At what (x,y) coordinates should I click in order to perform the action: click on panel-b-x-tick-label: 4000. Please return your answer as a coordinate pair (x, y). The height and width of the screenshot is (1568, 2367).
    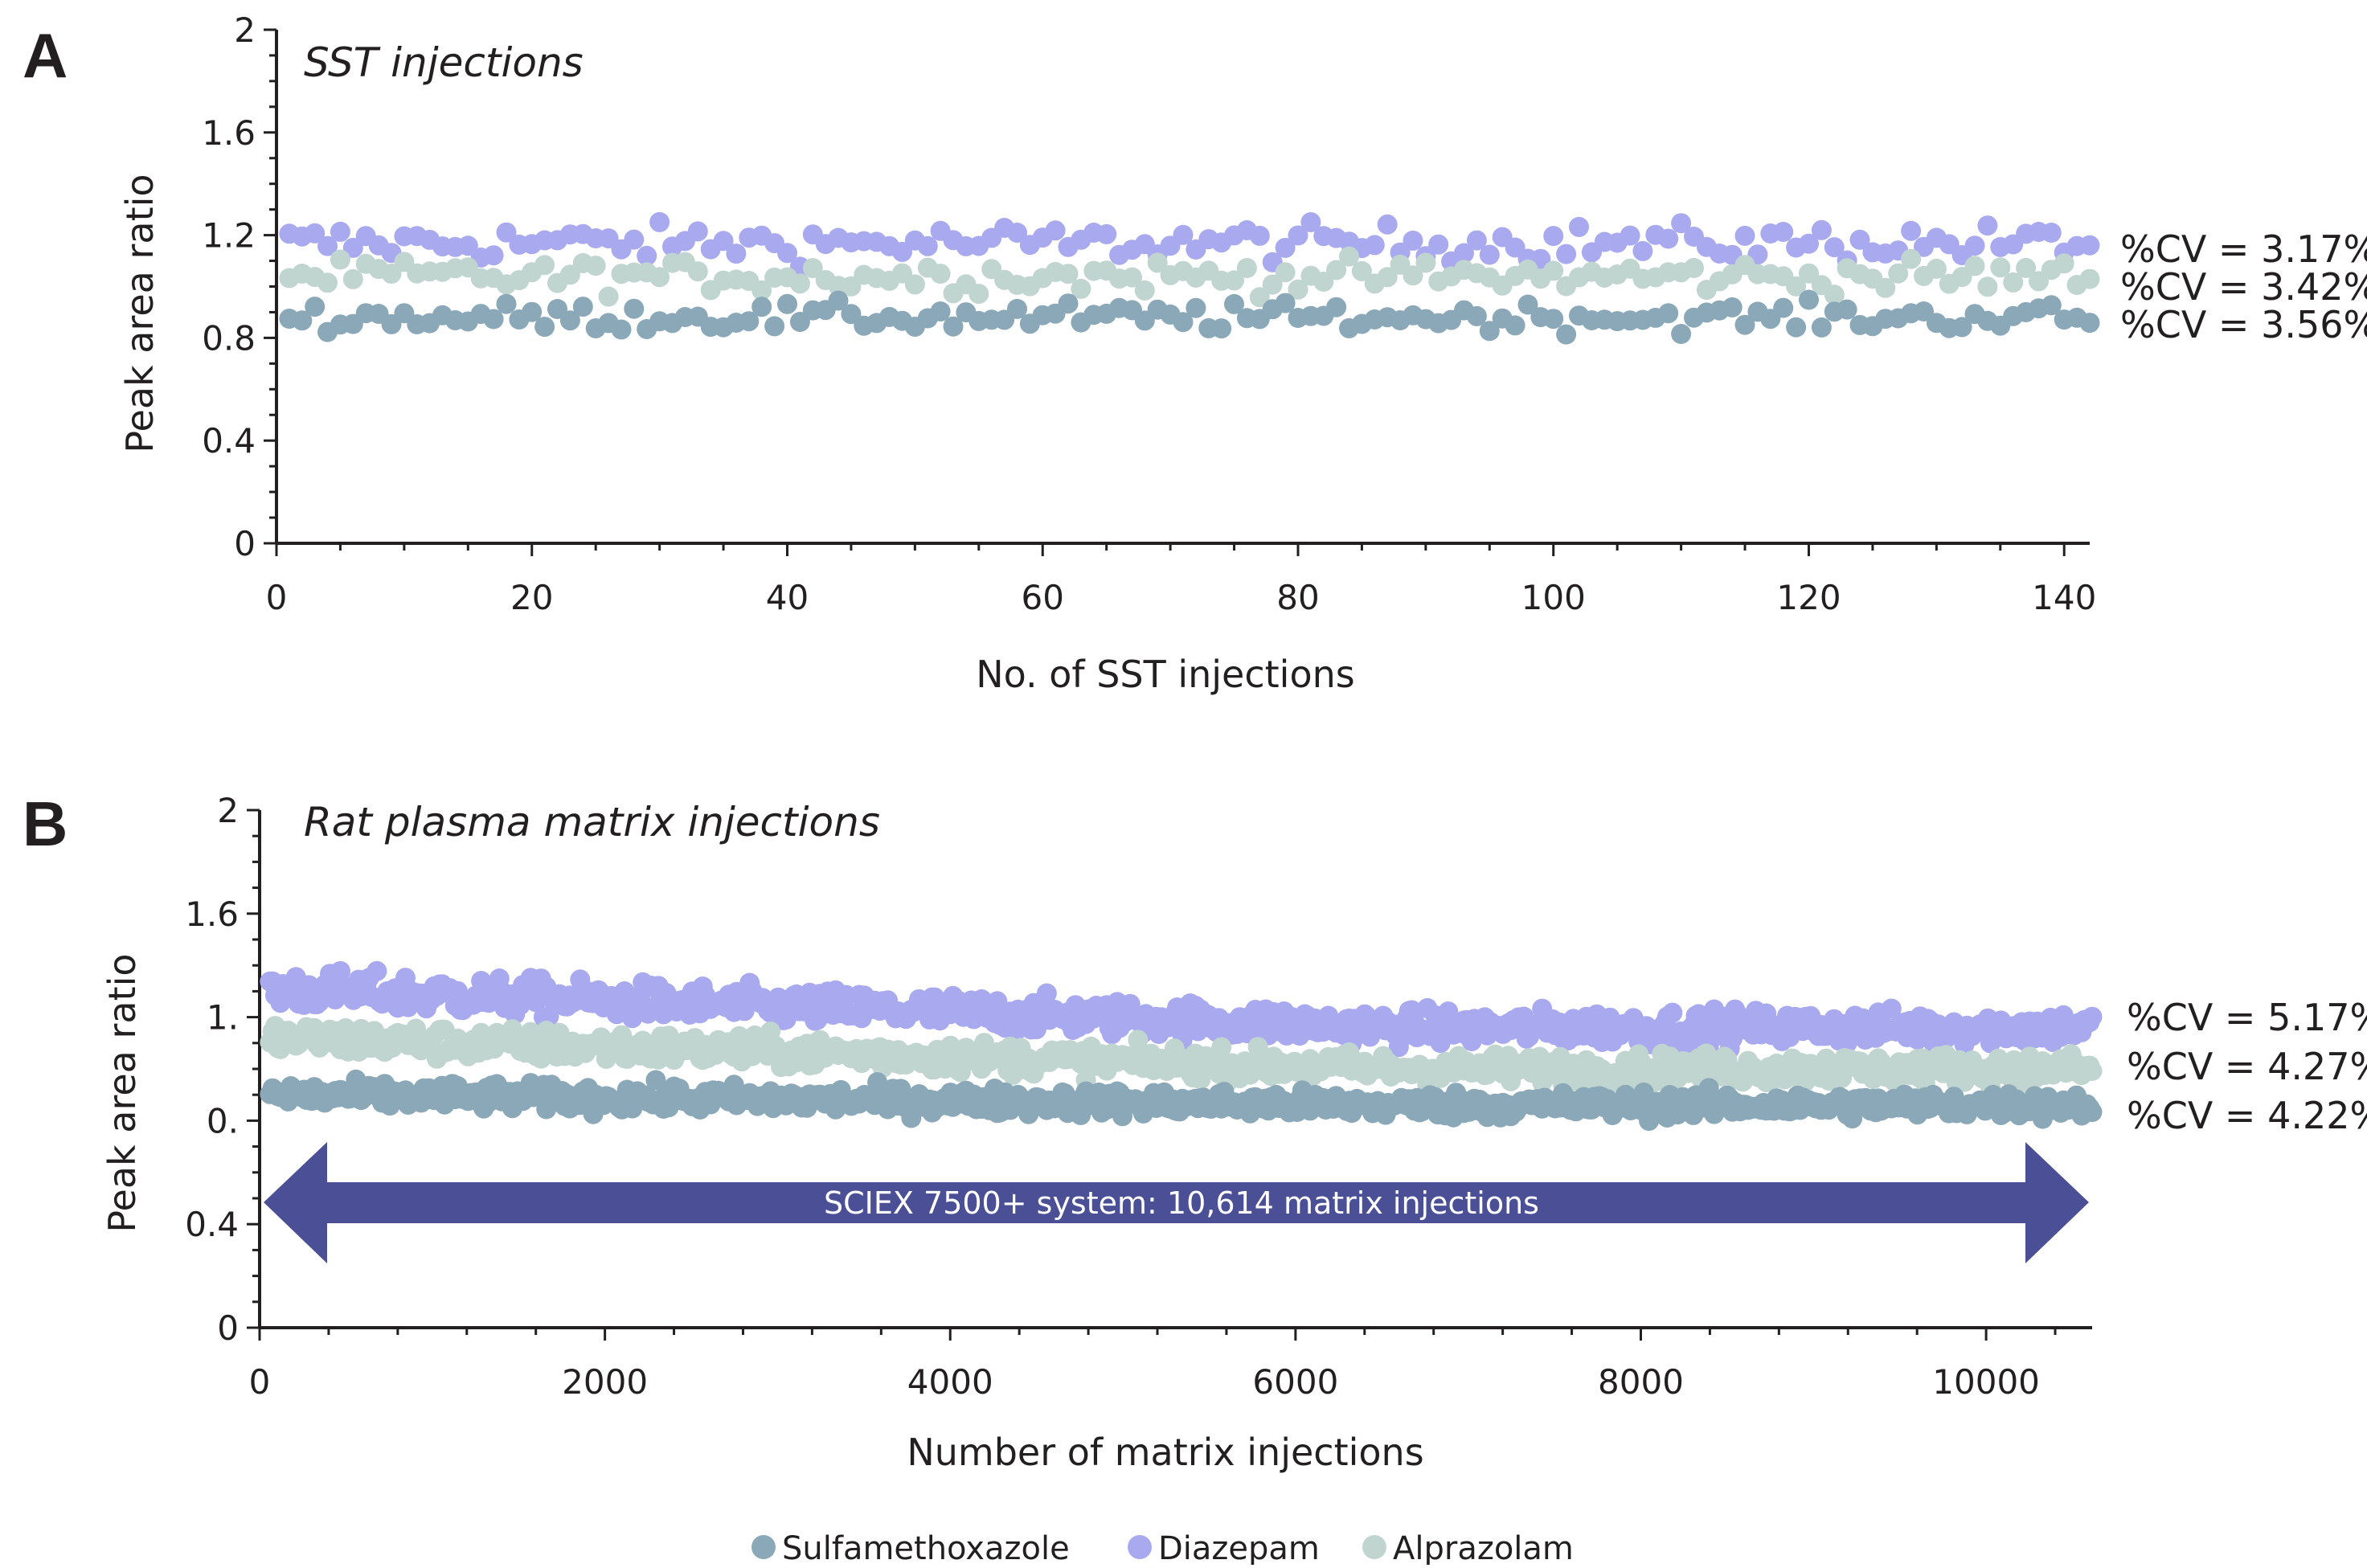
    Looking at the image, I should click on (950, 1382).